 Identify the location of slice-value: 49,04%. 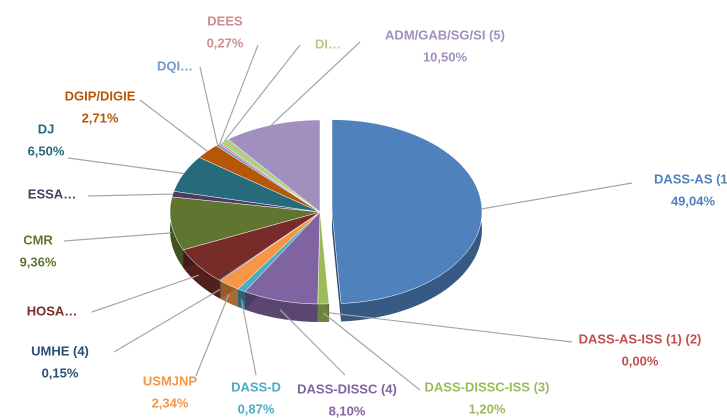
(693, 200).